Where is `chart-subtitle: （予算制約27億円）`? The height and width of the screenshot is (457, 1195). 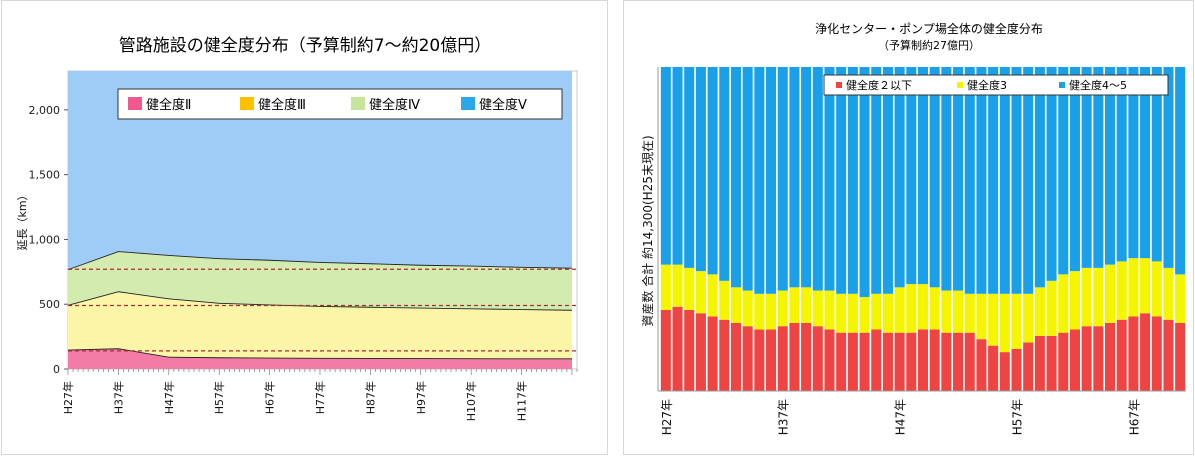 chart-subtitle: （予算制約27億円） is located at coordinates (929, 45).